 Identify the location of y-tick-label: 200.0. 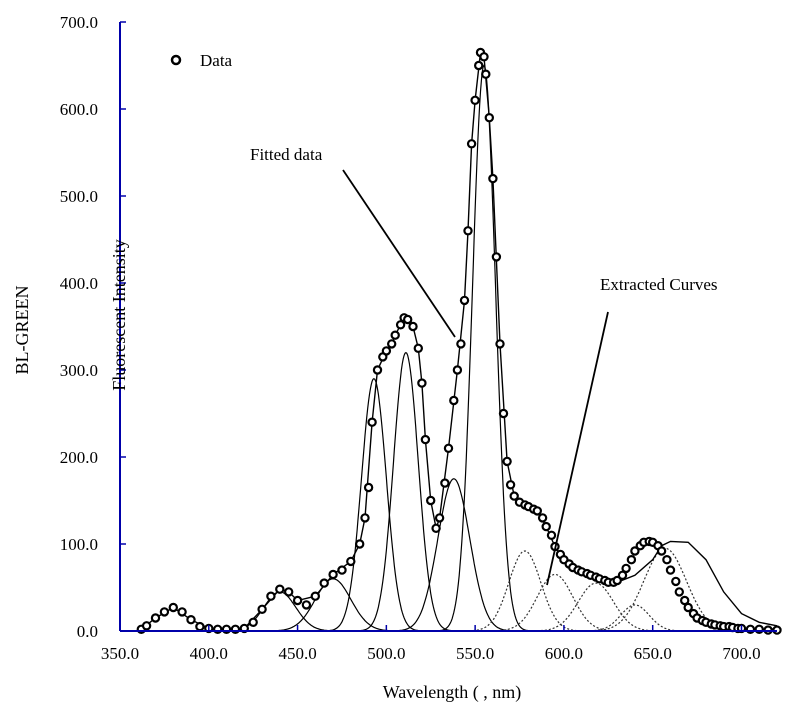
(79, 457).